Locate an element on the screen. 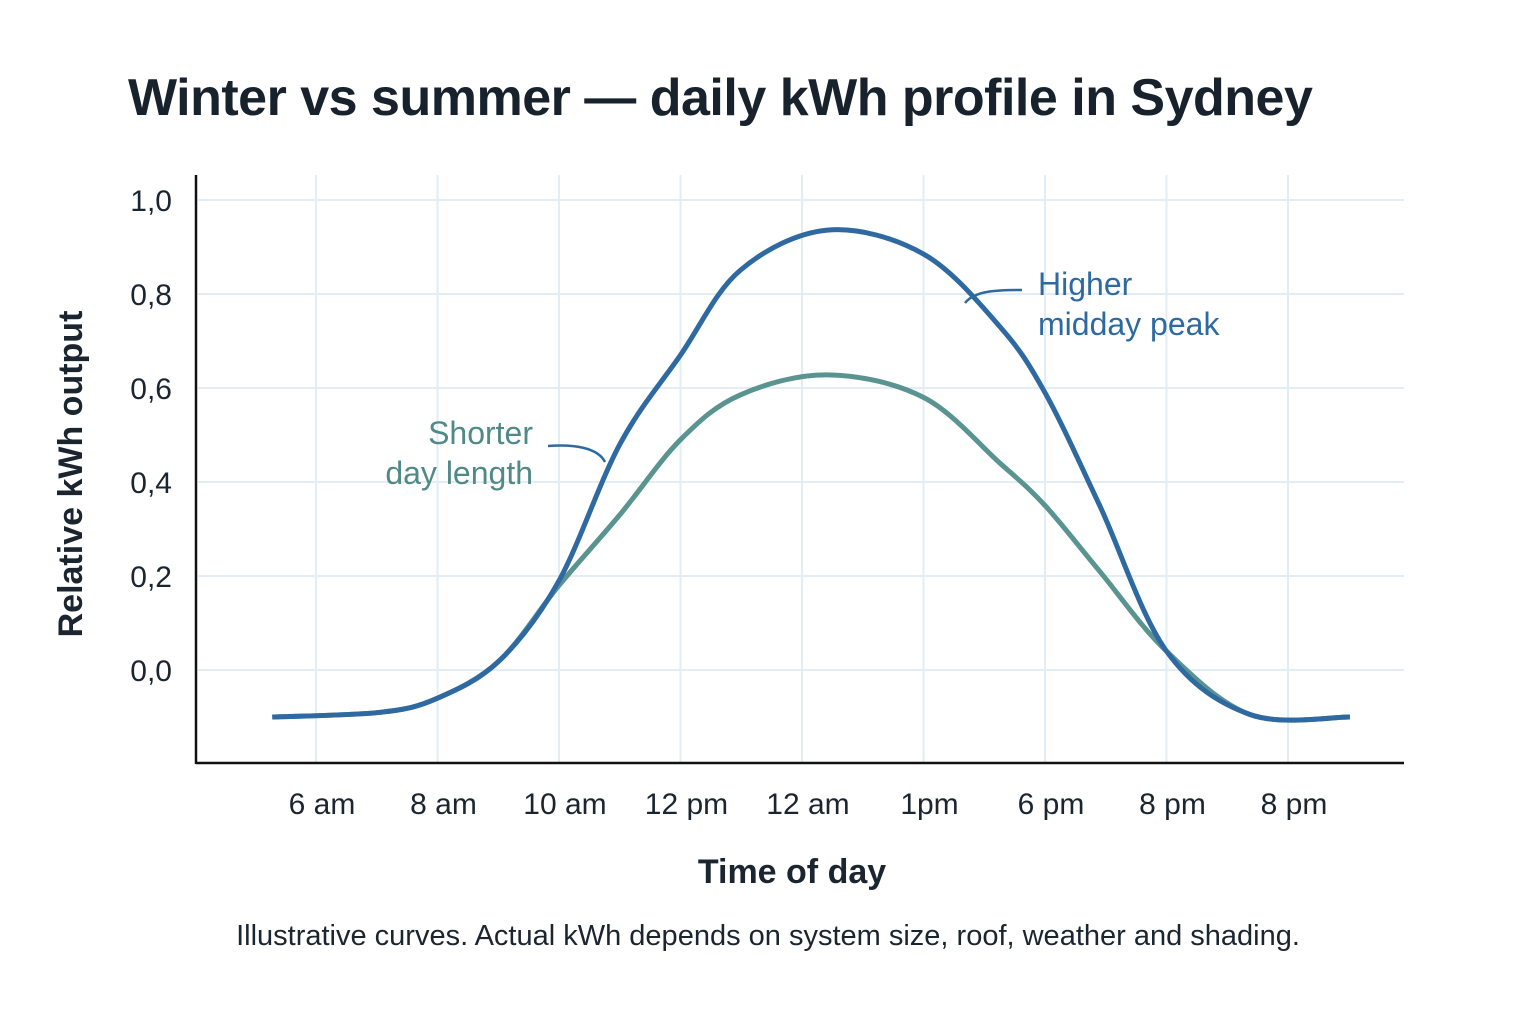  y-tick-label: 0,0 is located at coordinates (151, 671).